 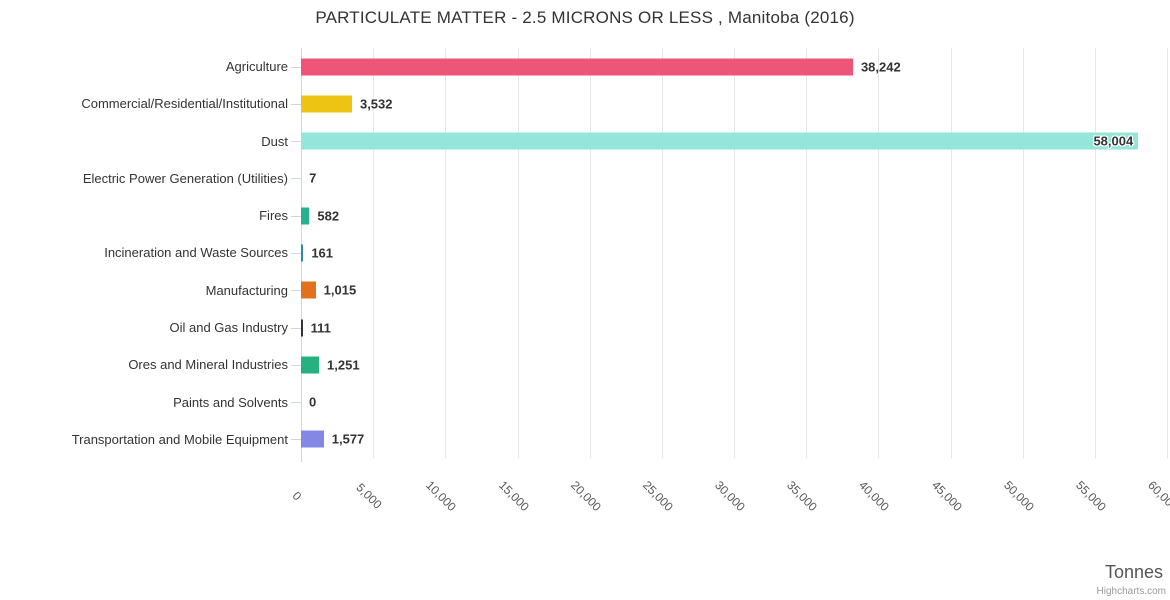 I want to click on x-tick-label: 50,000, so click(x=1018, y=496).